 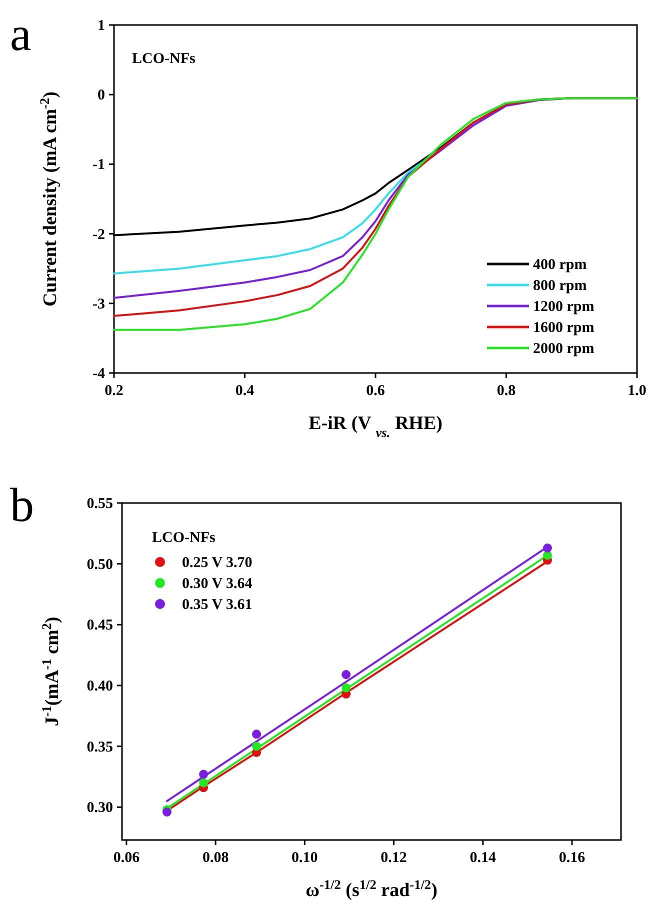 What do you see at coordinates (98, 165) in the screenshot?
I see `y-tick-label: -1` at bounding box center [98, 165].